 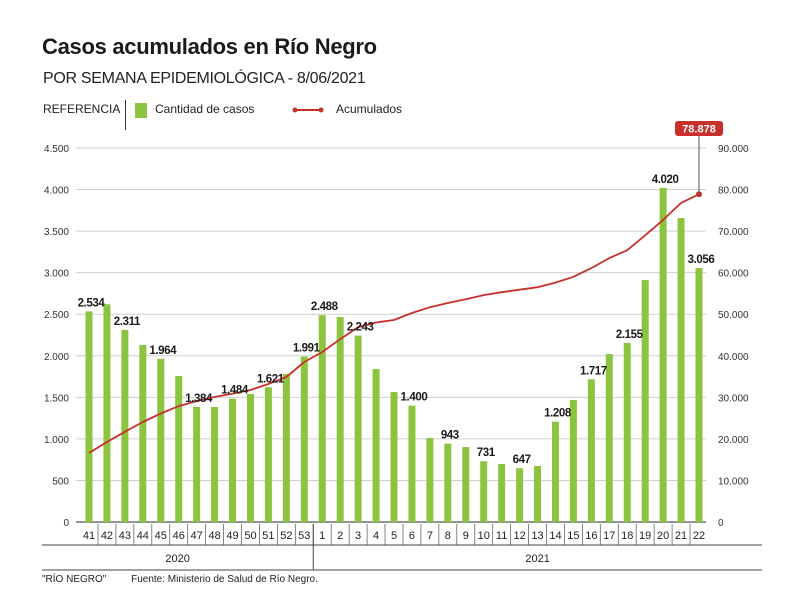 I want to click on footer-credit: "RÍO NEGRO", so click(x=74, y=579).